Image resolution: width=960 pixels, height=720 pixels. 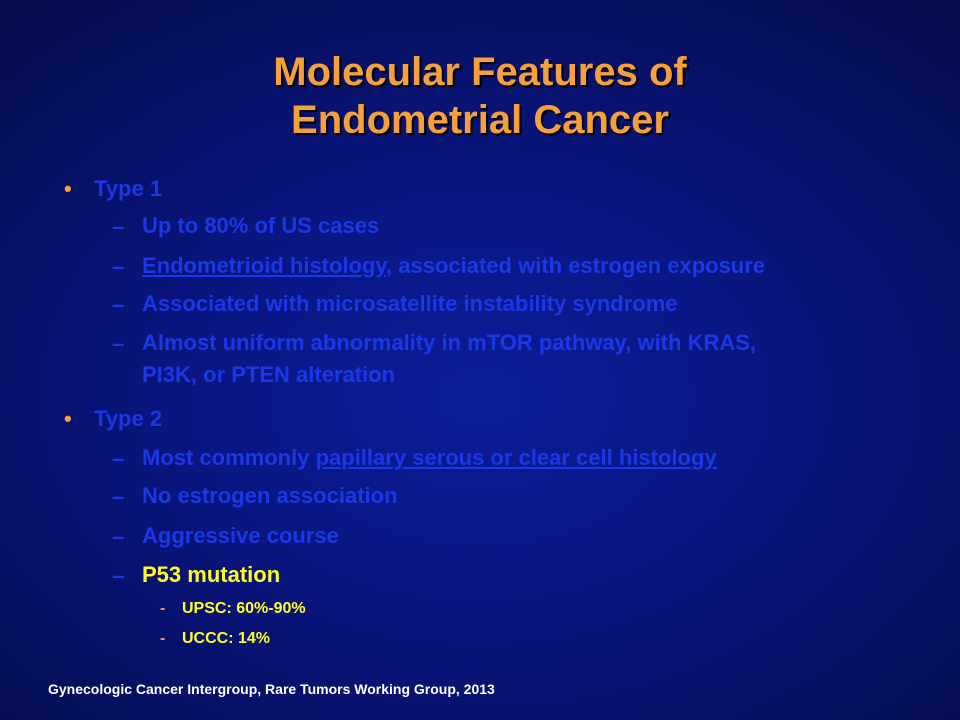 What do you see at coordinates (269, 374) in the screenshot?
I see `list-item-text-line-2: PI3K, or PTEN alteration` at bounding box center [269, 374].